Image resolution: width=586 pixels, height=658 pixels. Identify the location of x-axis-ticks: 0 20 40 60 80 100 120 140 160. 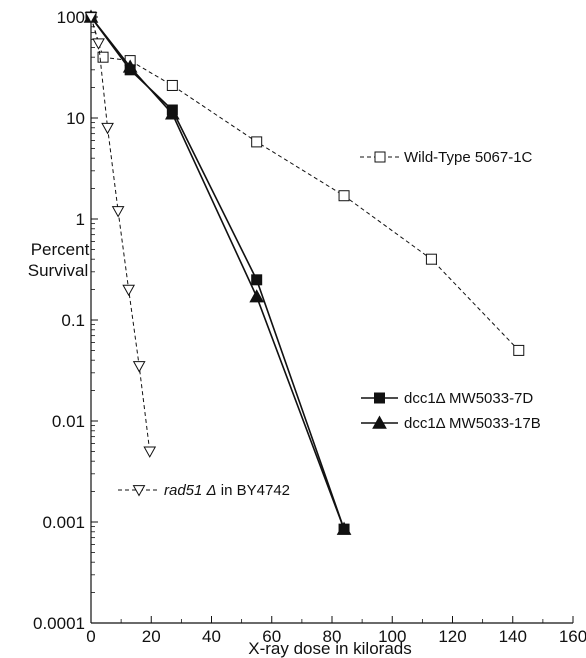
(336, 631).